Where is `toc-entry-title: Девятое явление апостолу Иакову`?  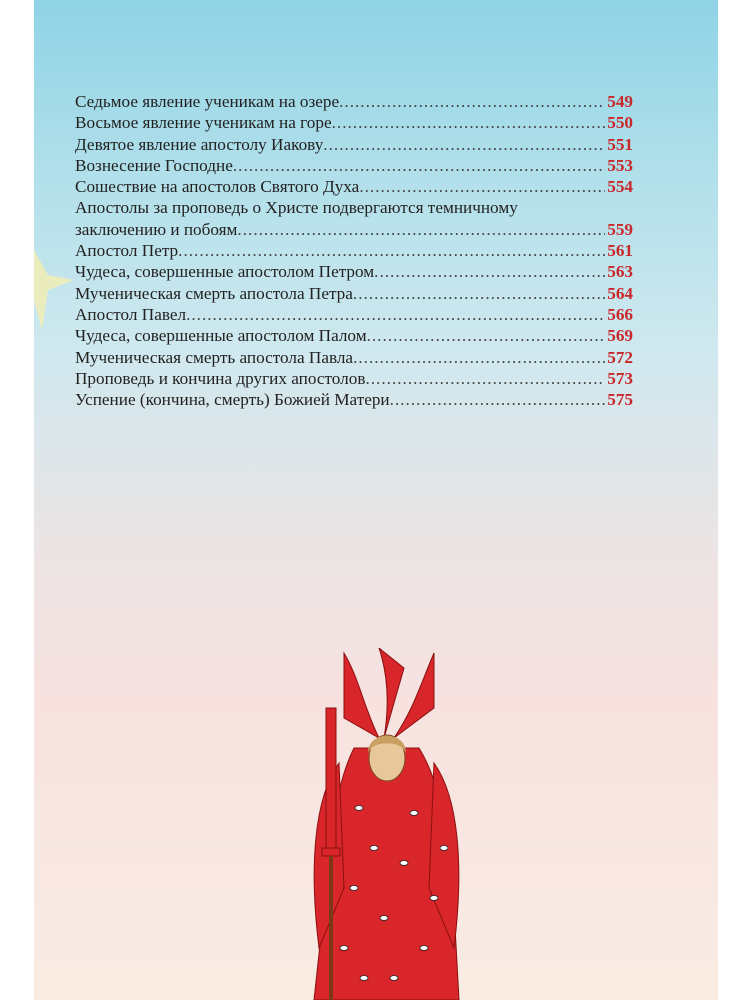
toc-entry-title: Девятое явление апостолу Иакову is located at coordinates (199, 144).